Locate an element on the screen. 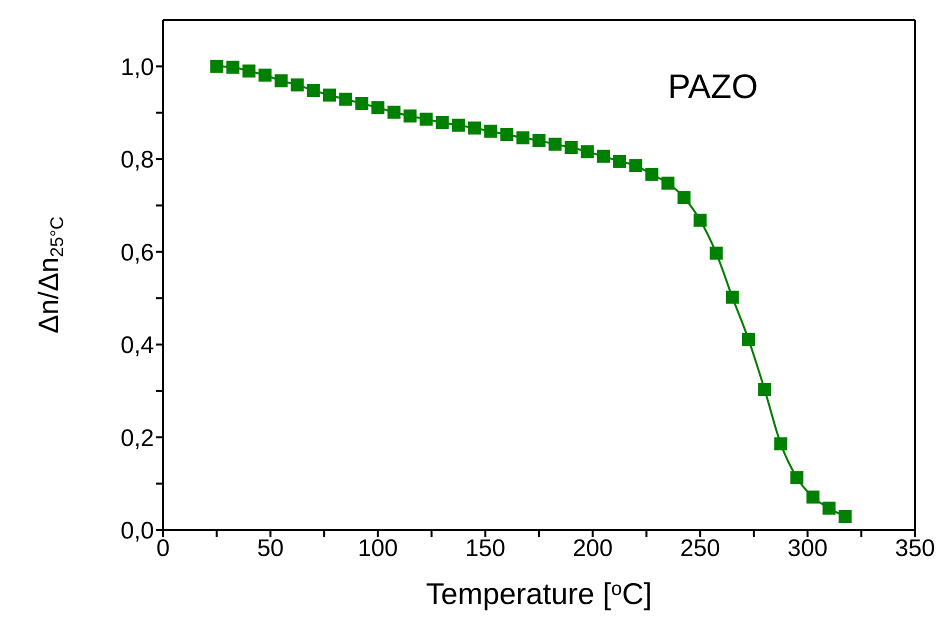 The height and width of the screenshot is (629, 951). y-tick-label: 0,6 is located at coordinates (137, 252).